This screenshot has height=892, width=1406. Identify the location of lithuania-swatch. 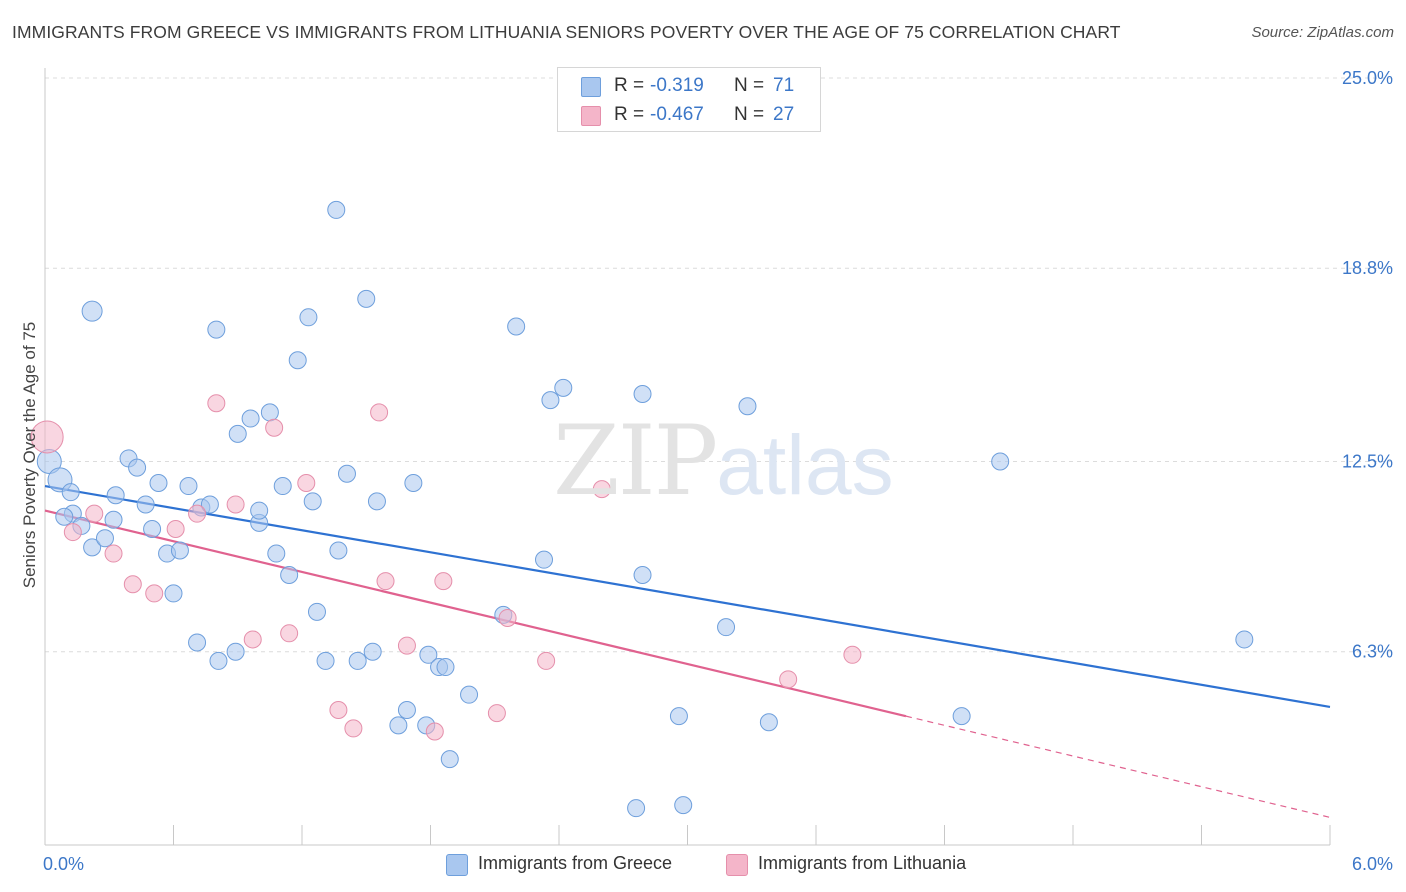
(591, 116).